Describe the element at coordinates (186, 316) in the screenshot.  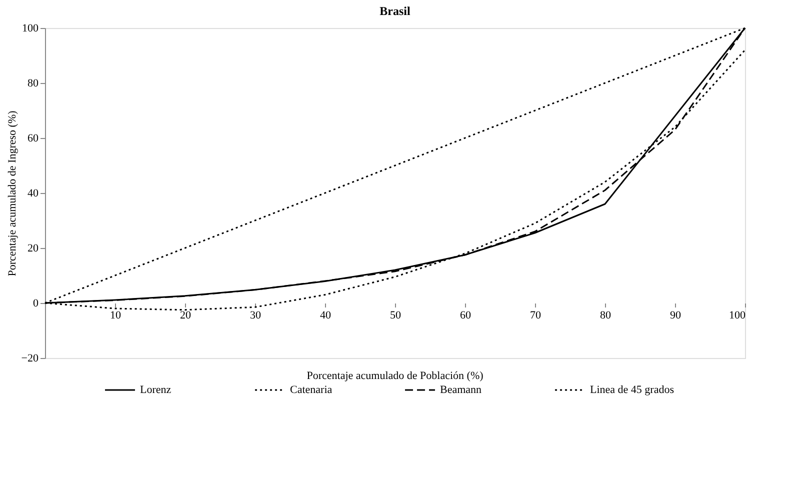
I see `x-tick-label: 20` at that location.